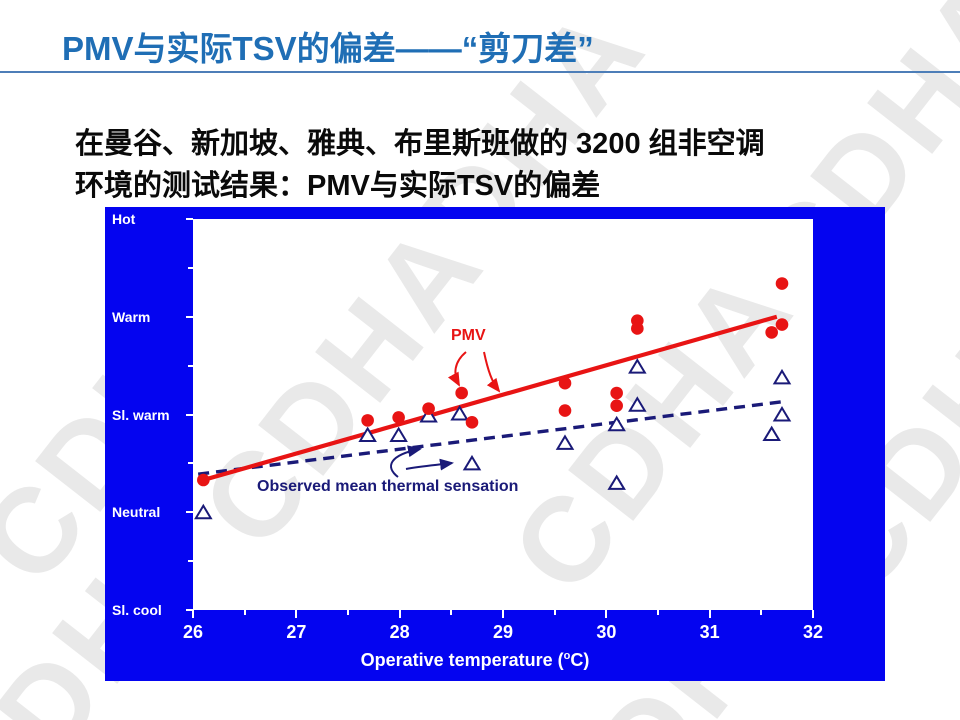  I want to click on x-axis-tick-label: 32, so click(813, 632).